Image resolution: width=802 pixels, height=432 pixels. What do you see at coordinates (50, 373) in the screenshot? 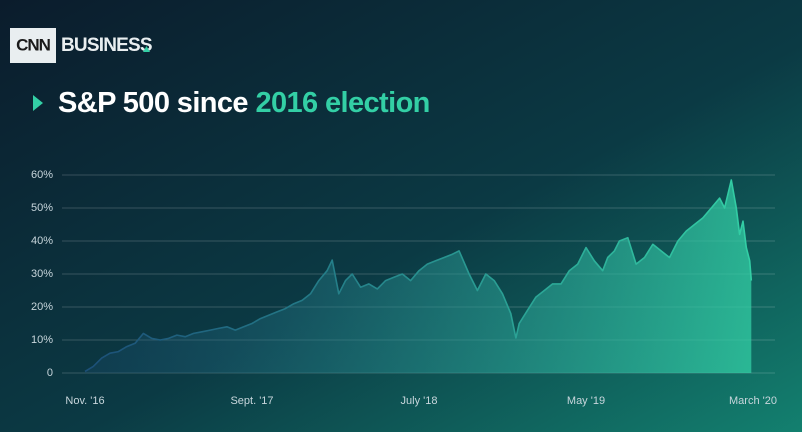
I see `y-tick-label: 0` at bounding box center [50, 373].